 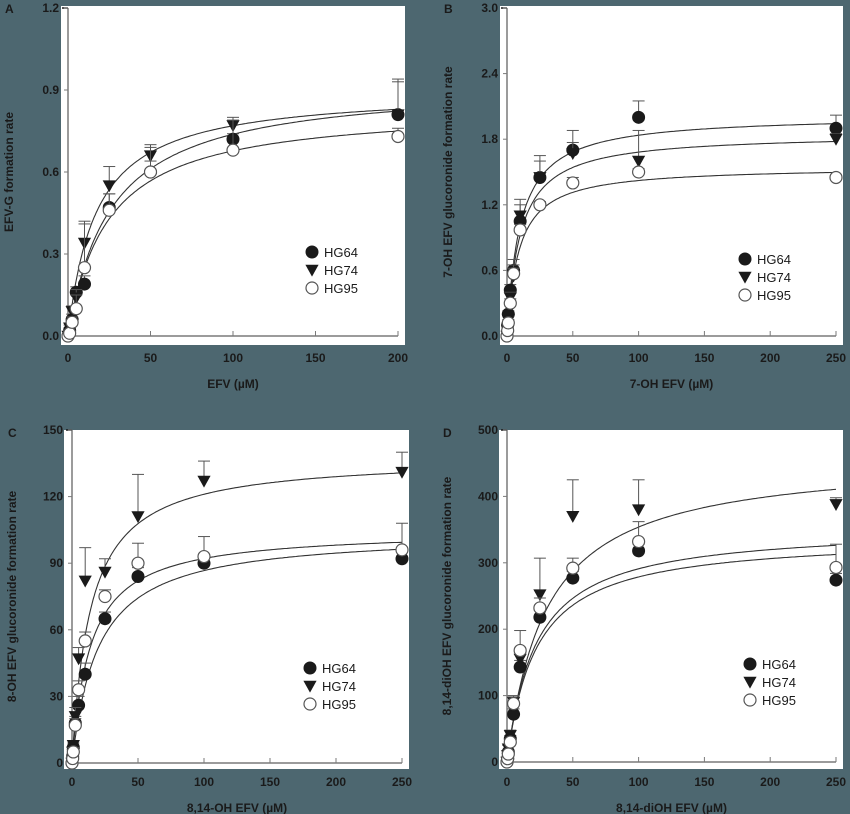 What do you see at coordinates (489, 139) in the screenshot?
I see `y-tick-label: 1.8` at bounding box center [489, 139].